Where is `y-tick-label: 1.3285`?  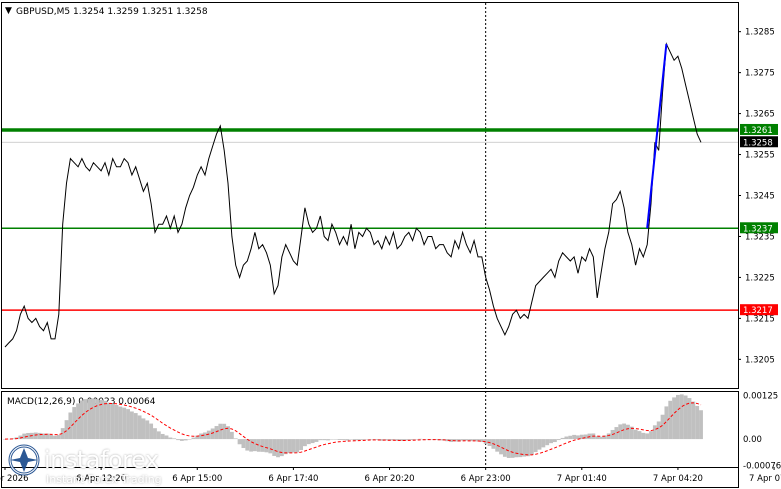 y-tick-label: 1.3285 is located at coordinates (760, 33).